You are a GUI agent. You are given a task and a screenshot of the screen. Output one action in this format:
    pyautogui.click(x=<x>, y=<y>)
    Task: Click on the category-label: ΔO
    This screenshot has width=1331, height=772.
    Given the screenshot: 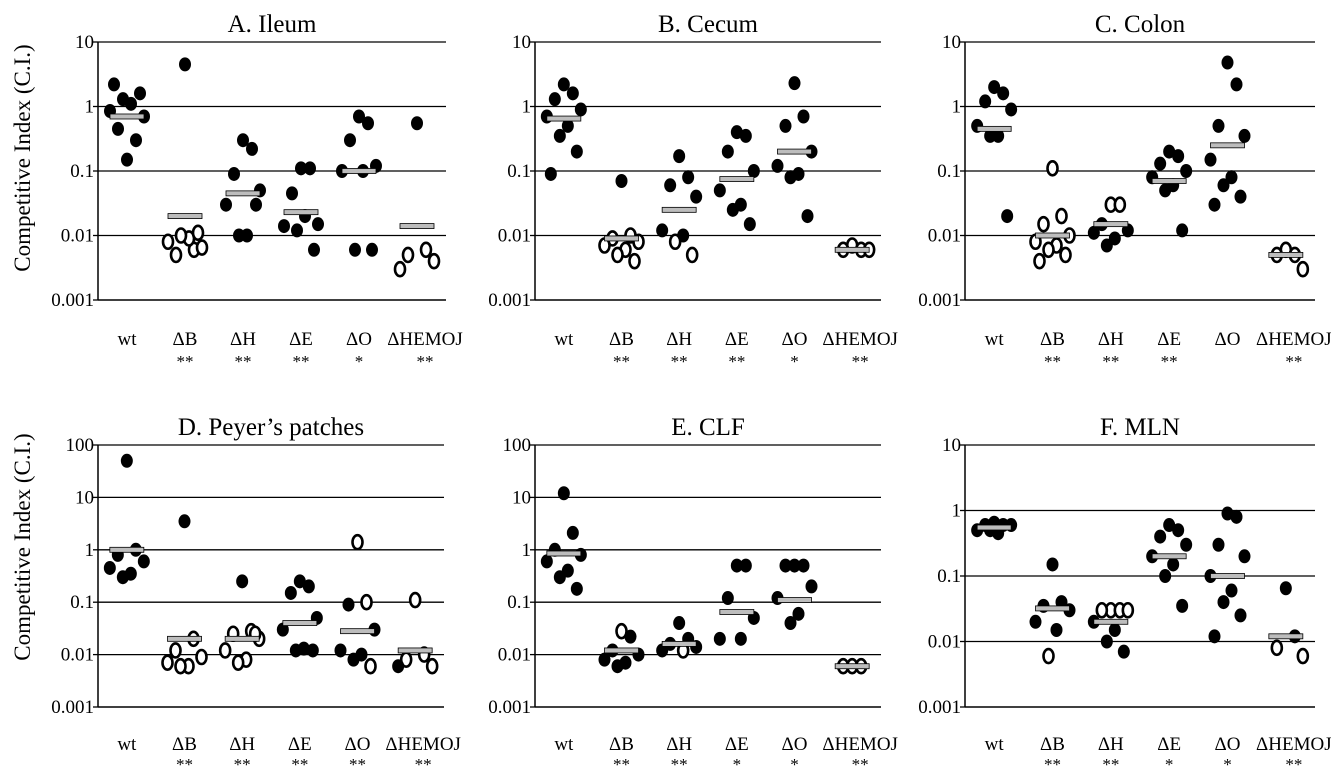 What is the action you would take?
    pyautogui.click(x=358, y=744)
    